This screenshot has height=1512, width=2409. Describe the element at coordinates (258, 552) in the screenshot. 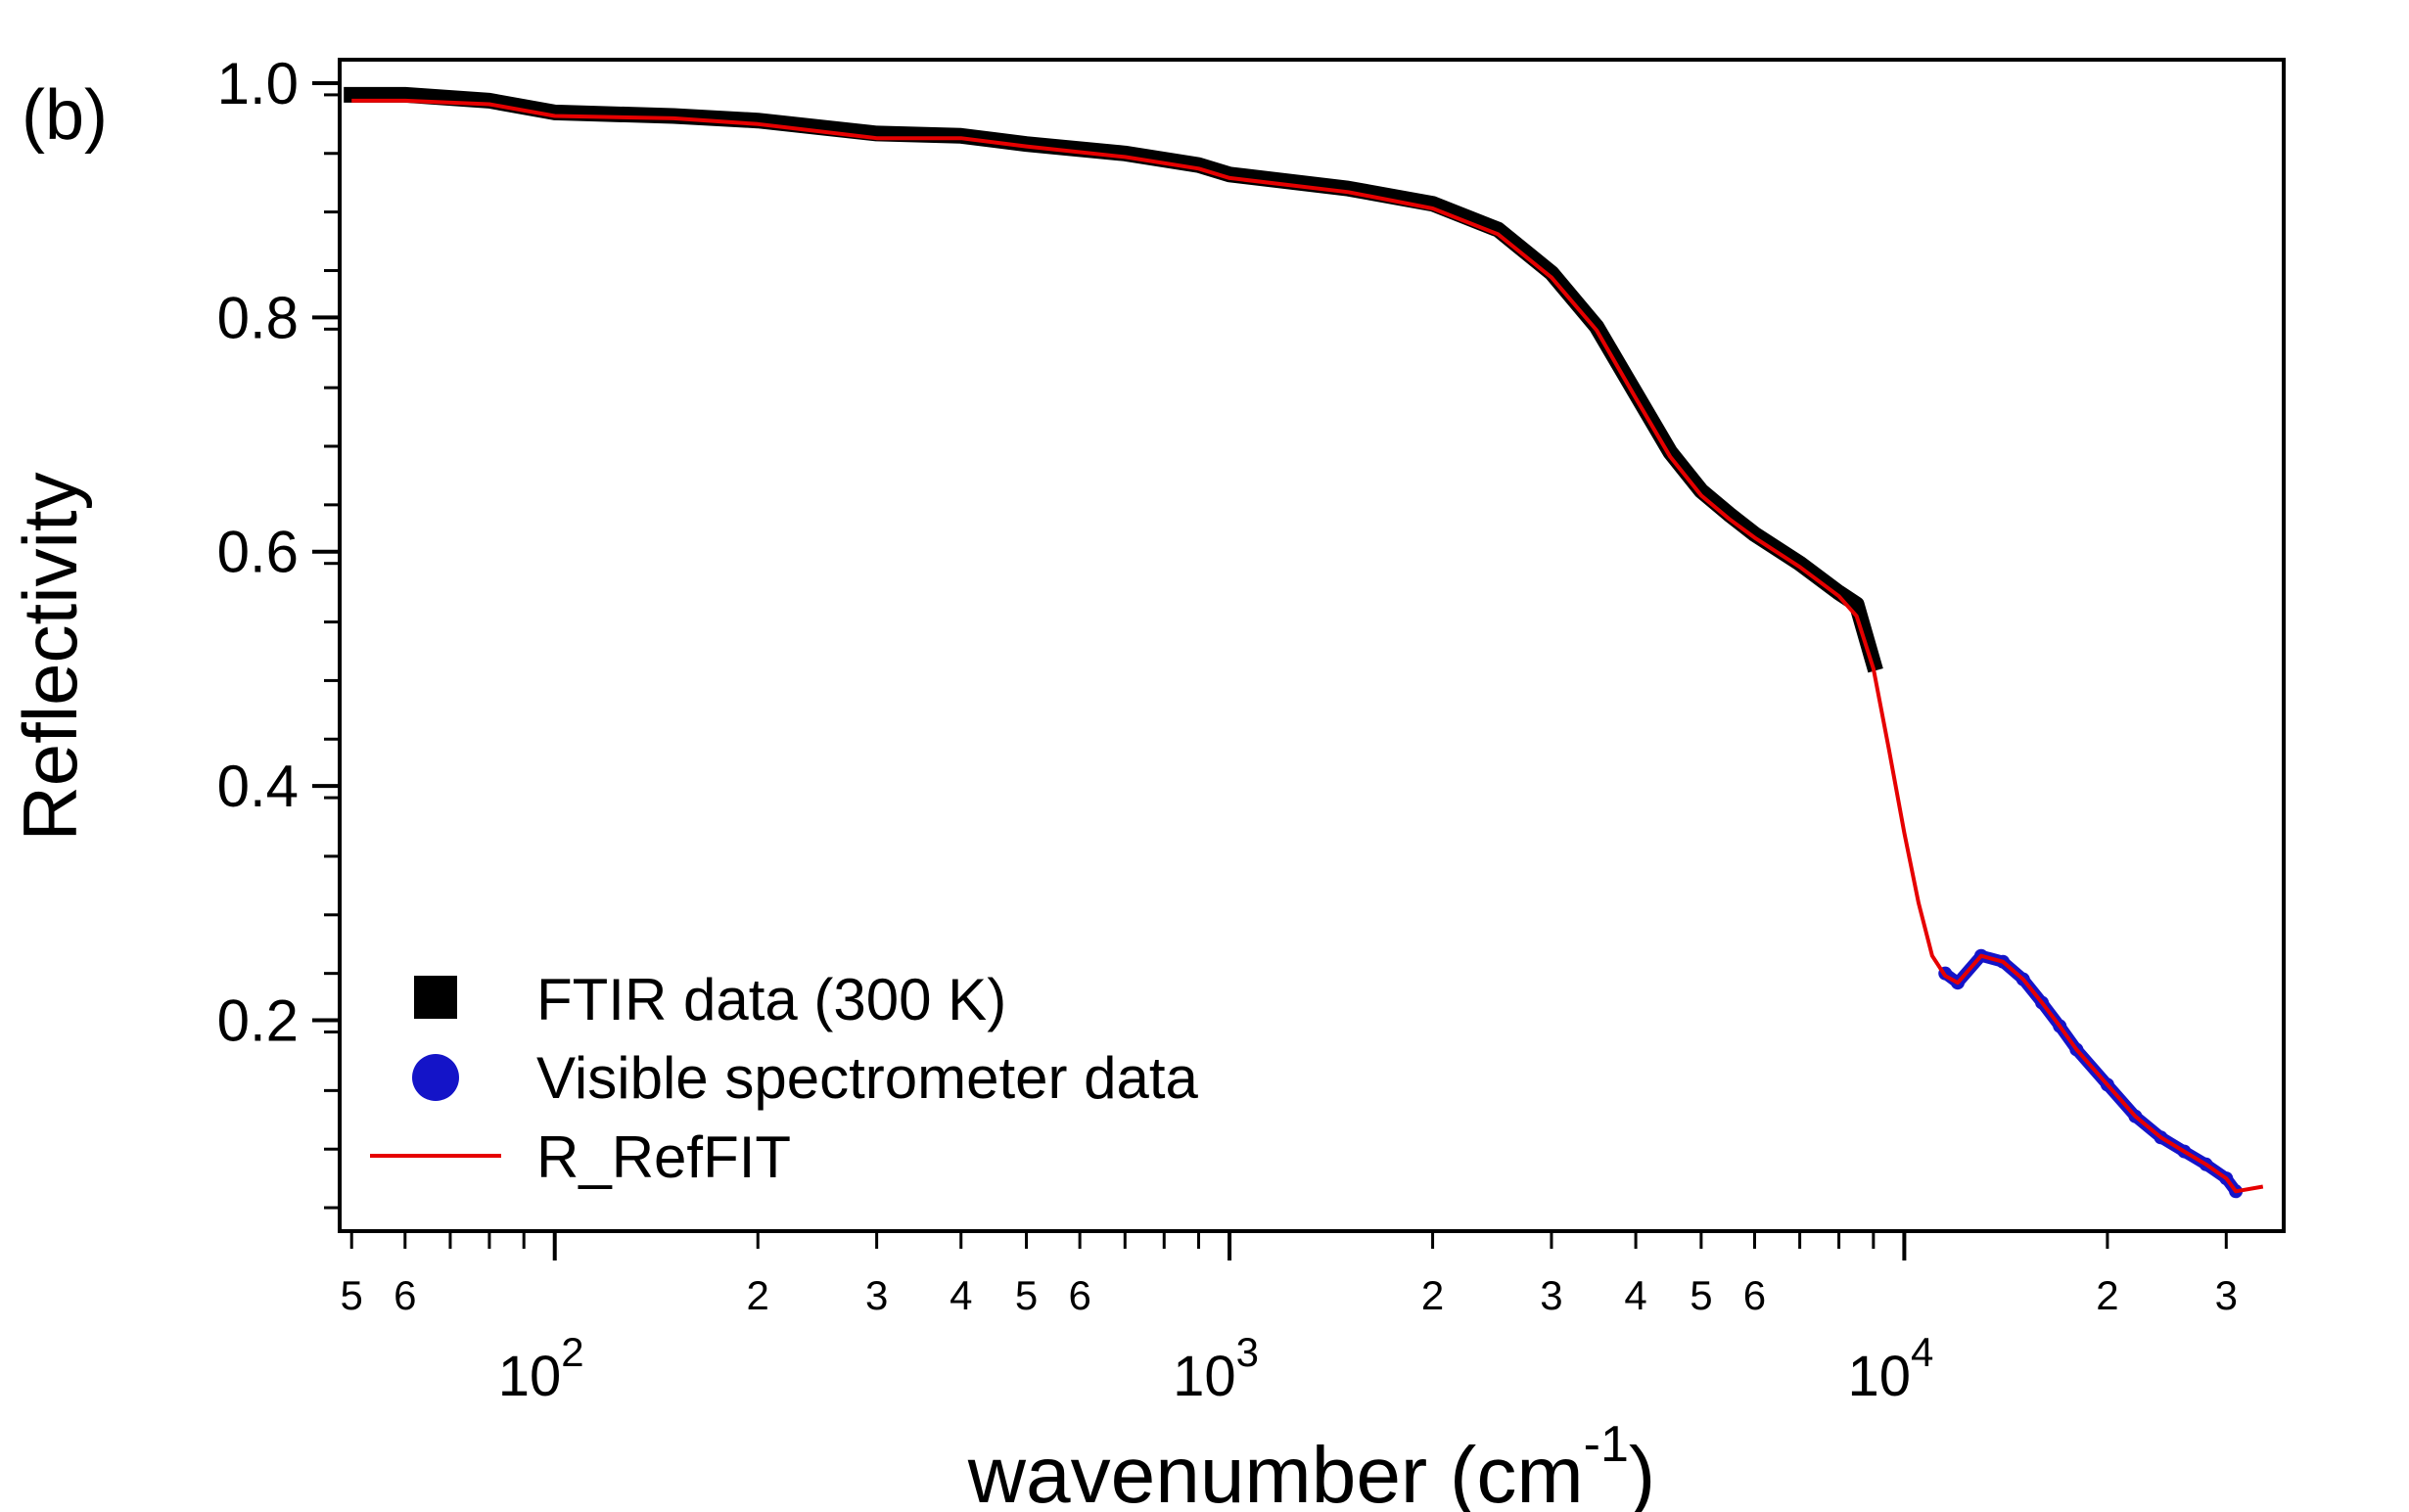

I see `y-tick-label: 0.6` at that location.